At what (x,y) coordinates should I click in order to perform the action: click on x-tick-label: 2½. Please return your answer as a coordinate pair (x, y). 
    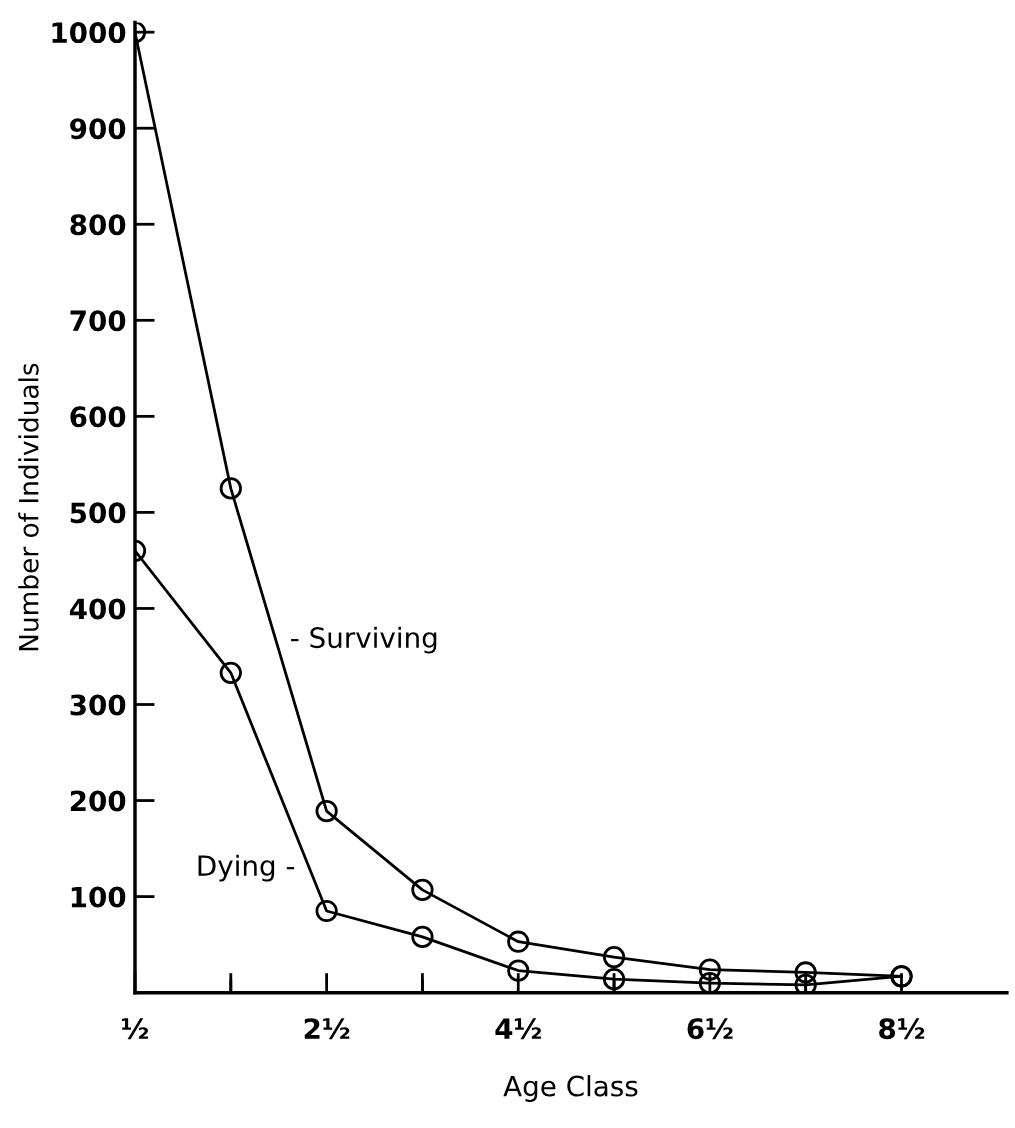
    Looking at the image, I should click on (327, 1029).